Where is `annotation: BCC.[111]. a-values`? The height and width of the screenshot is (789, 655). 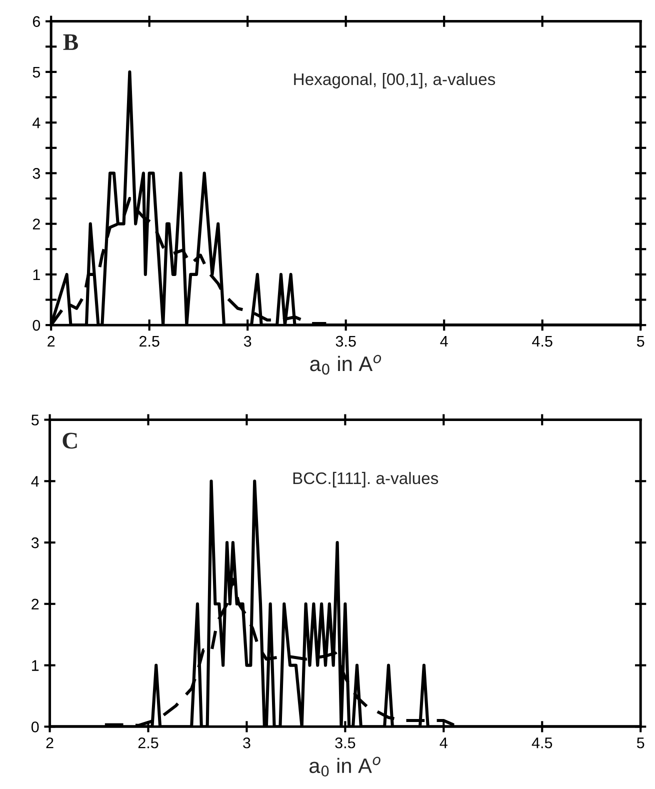
annotation: BCC.[111]. a-values is located at coordinates (365, 480).